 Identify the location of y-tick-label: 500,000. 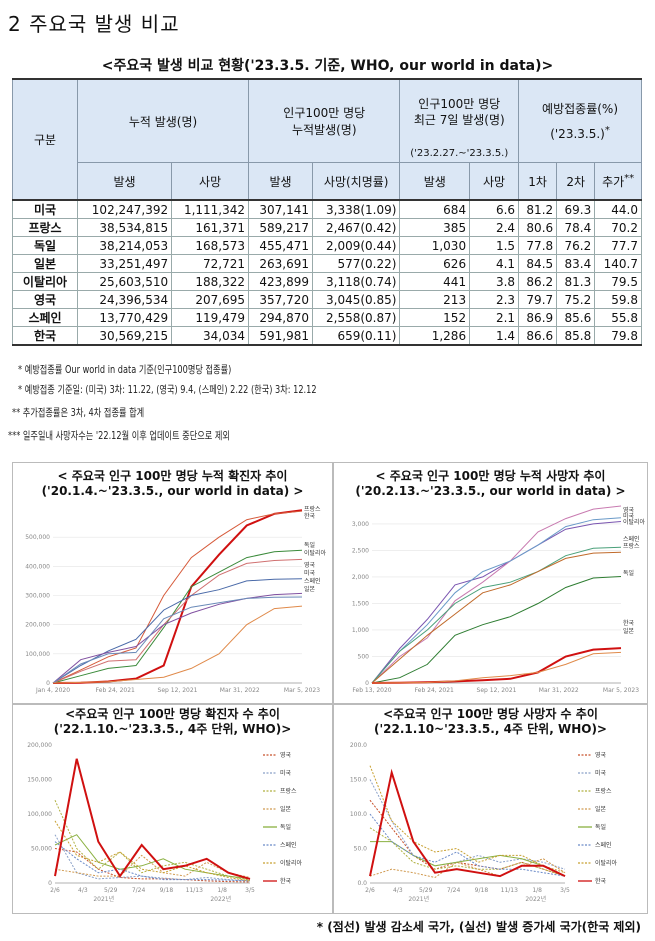
(37, 537).